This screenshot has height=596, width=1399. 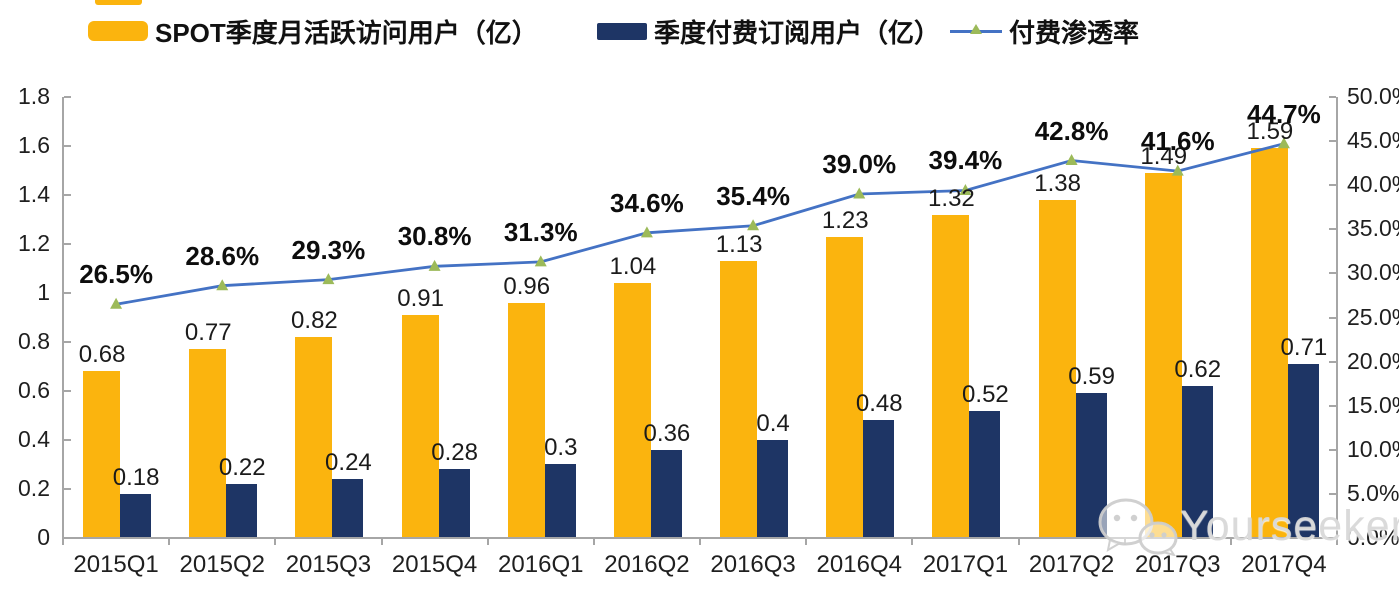 I want to click on x-axis-category-label: 2017Q4, so click(x=1284, y=564).